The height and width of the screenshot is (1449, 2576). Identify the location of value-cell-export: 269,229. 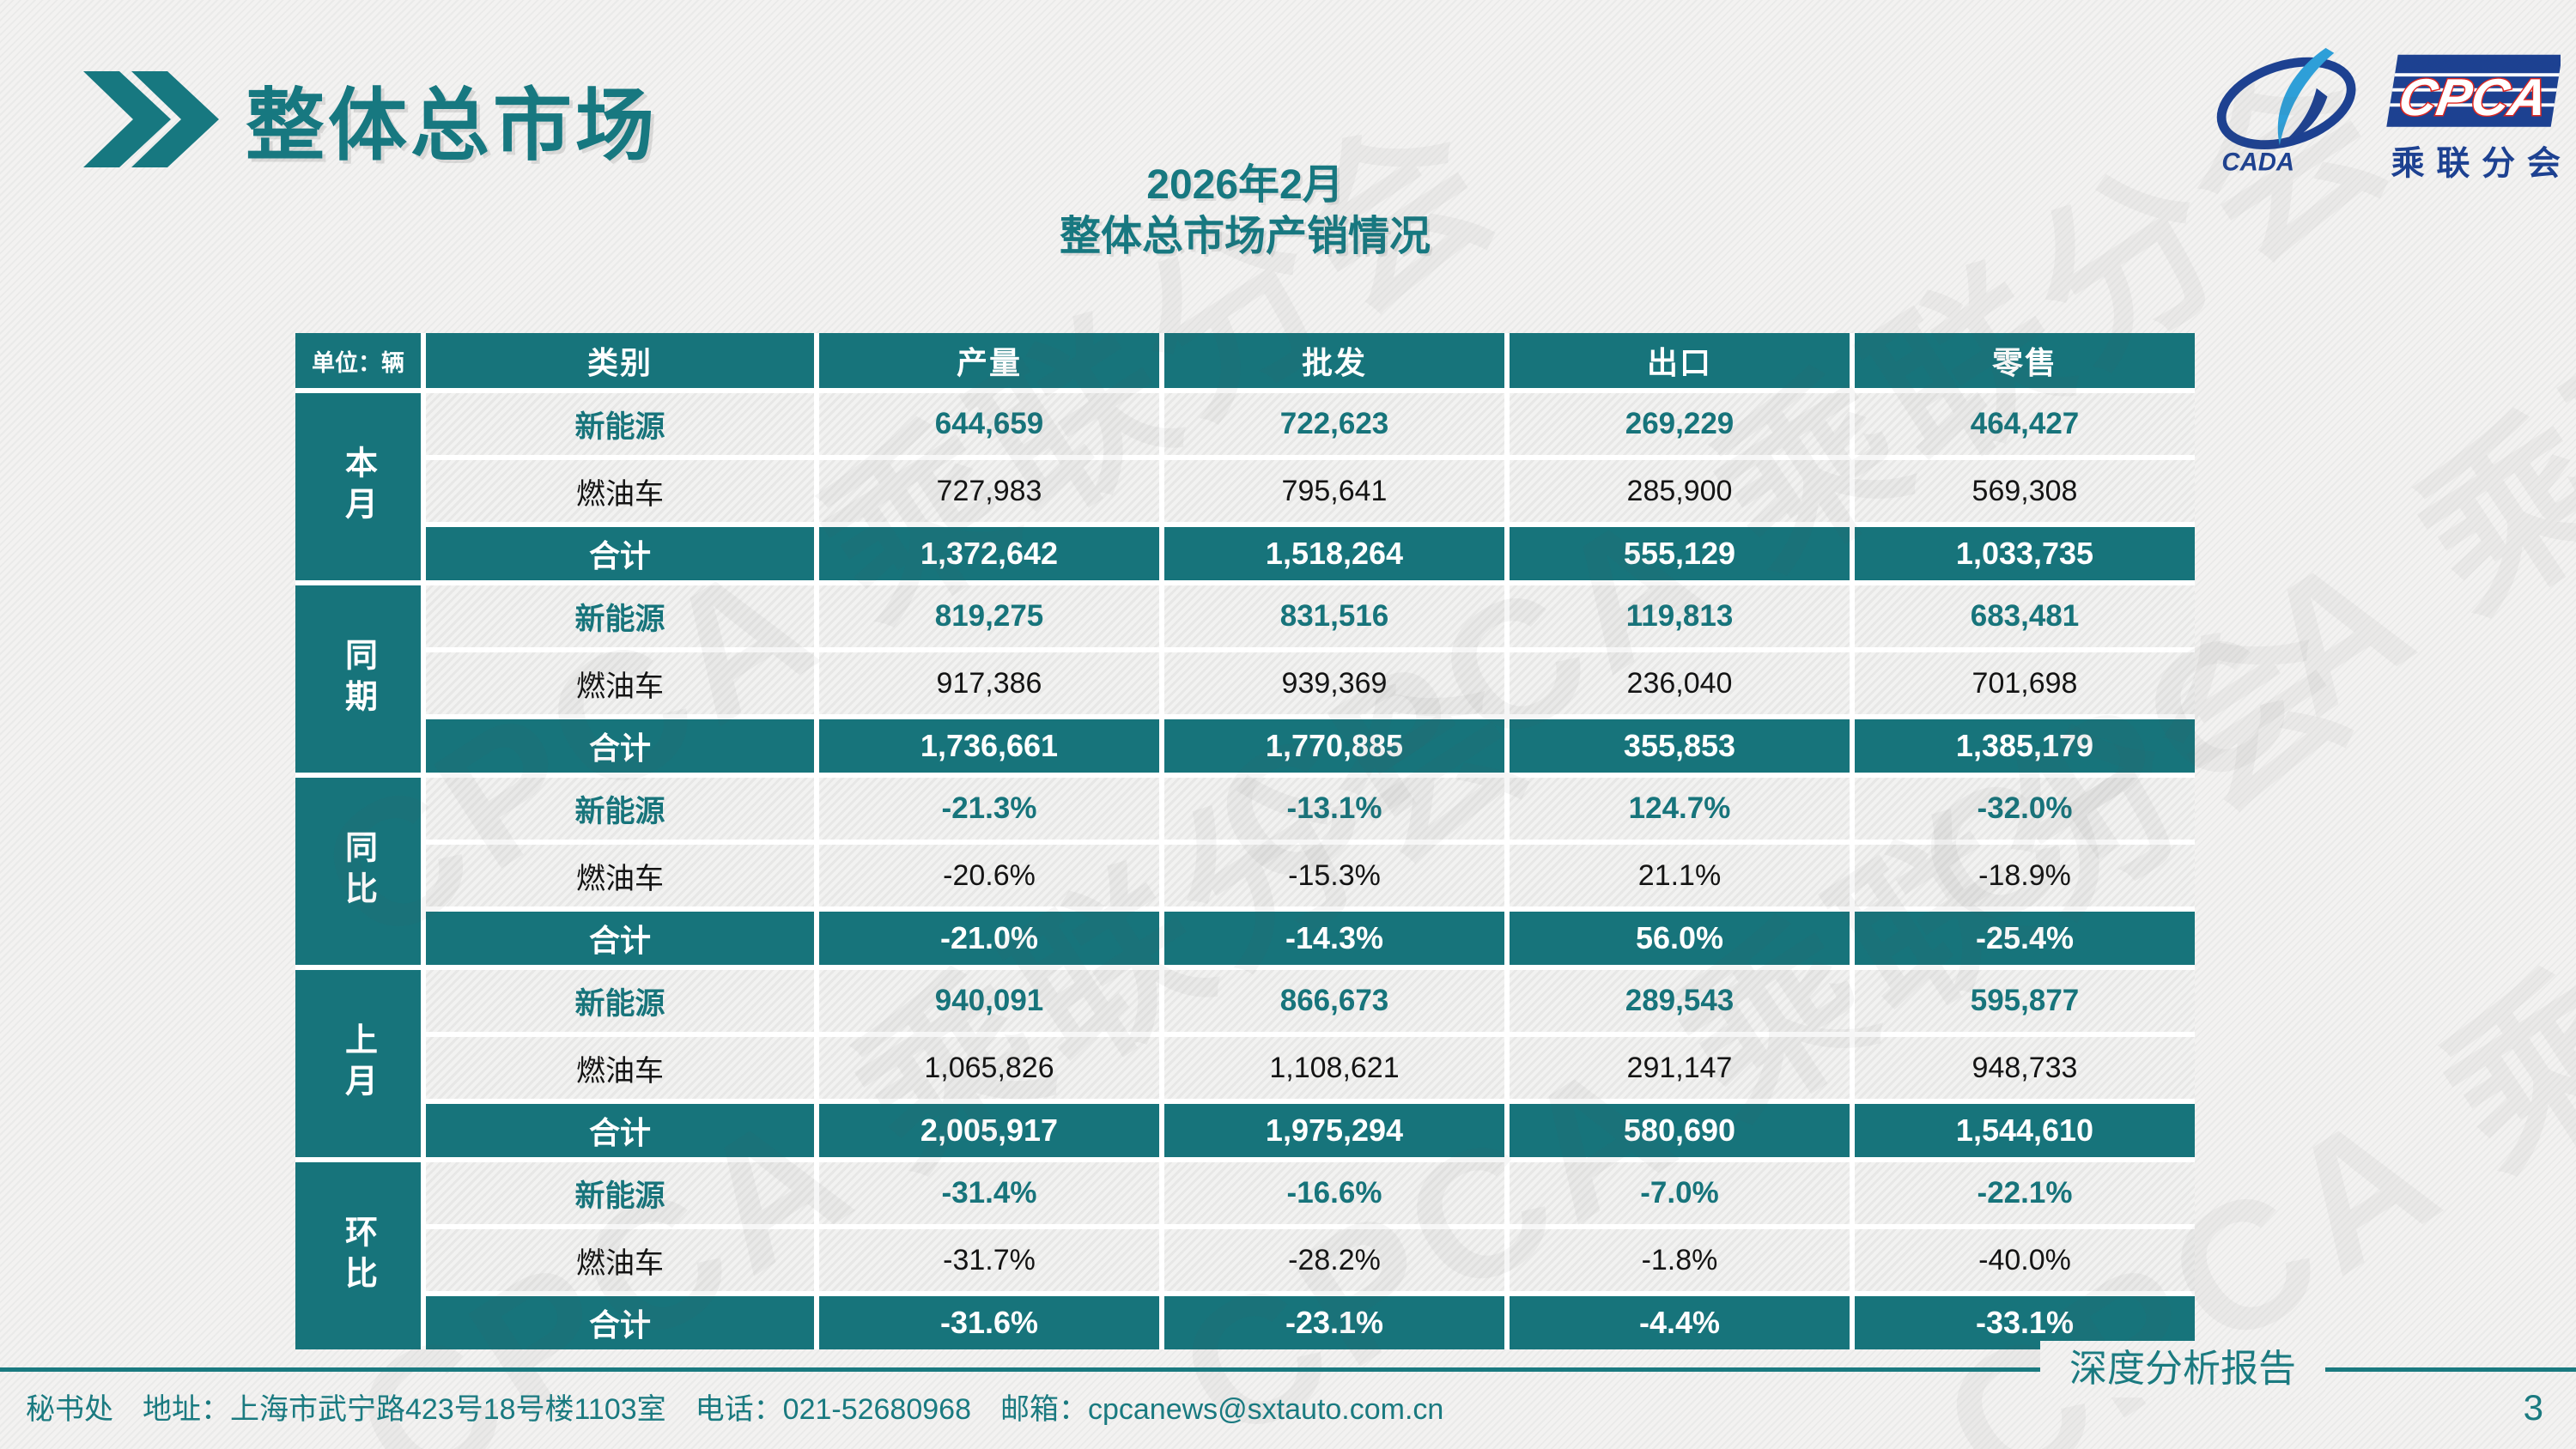
(1680, 424).